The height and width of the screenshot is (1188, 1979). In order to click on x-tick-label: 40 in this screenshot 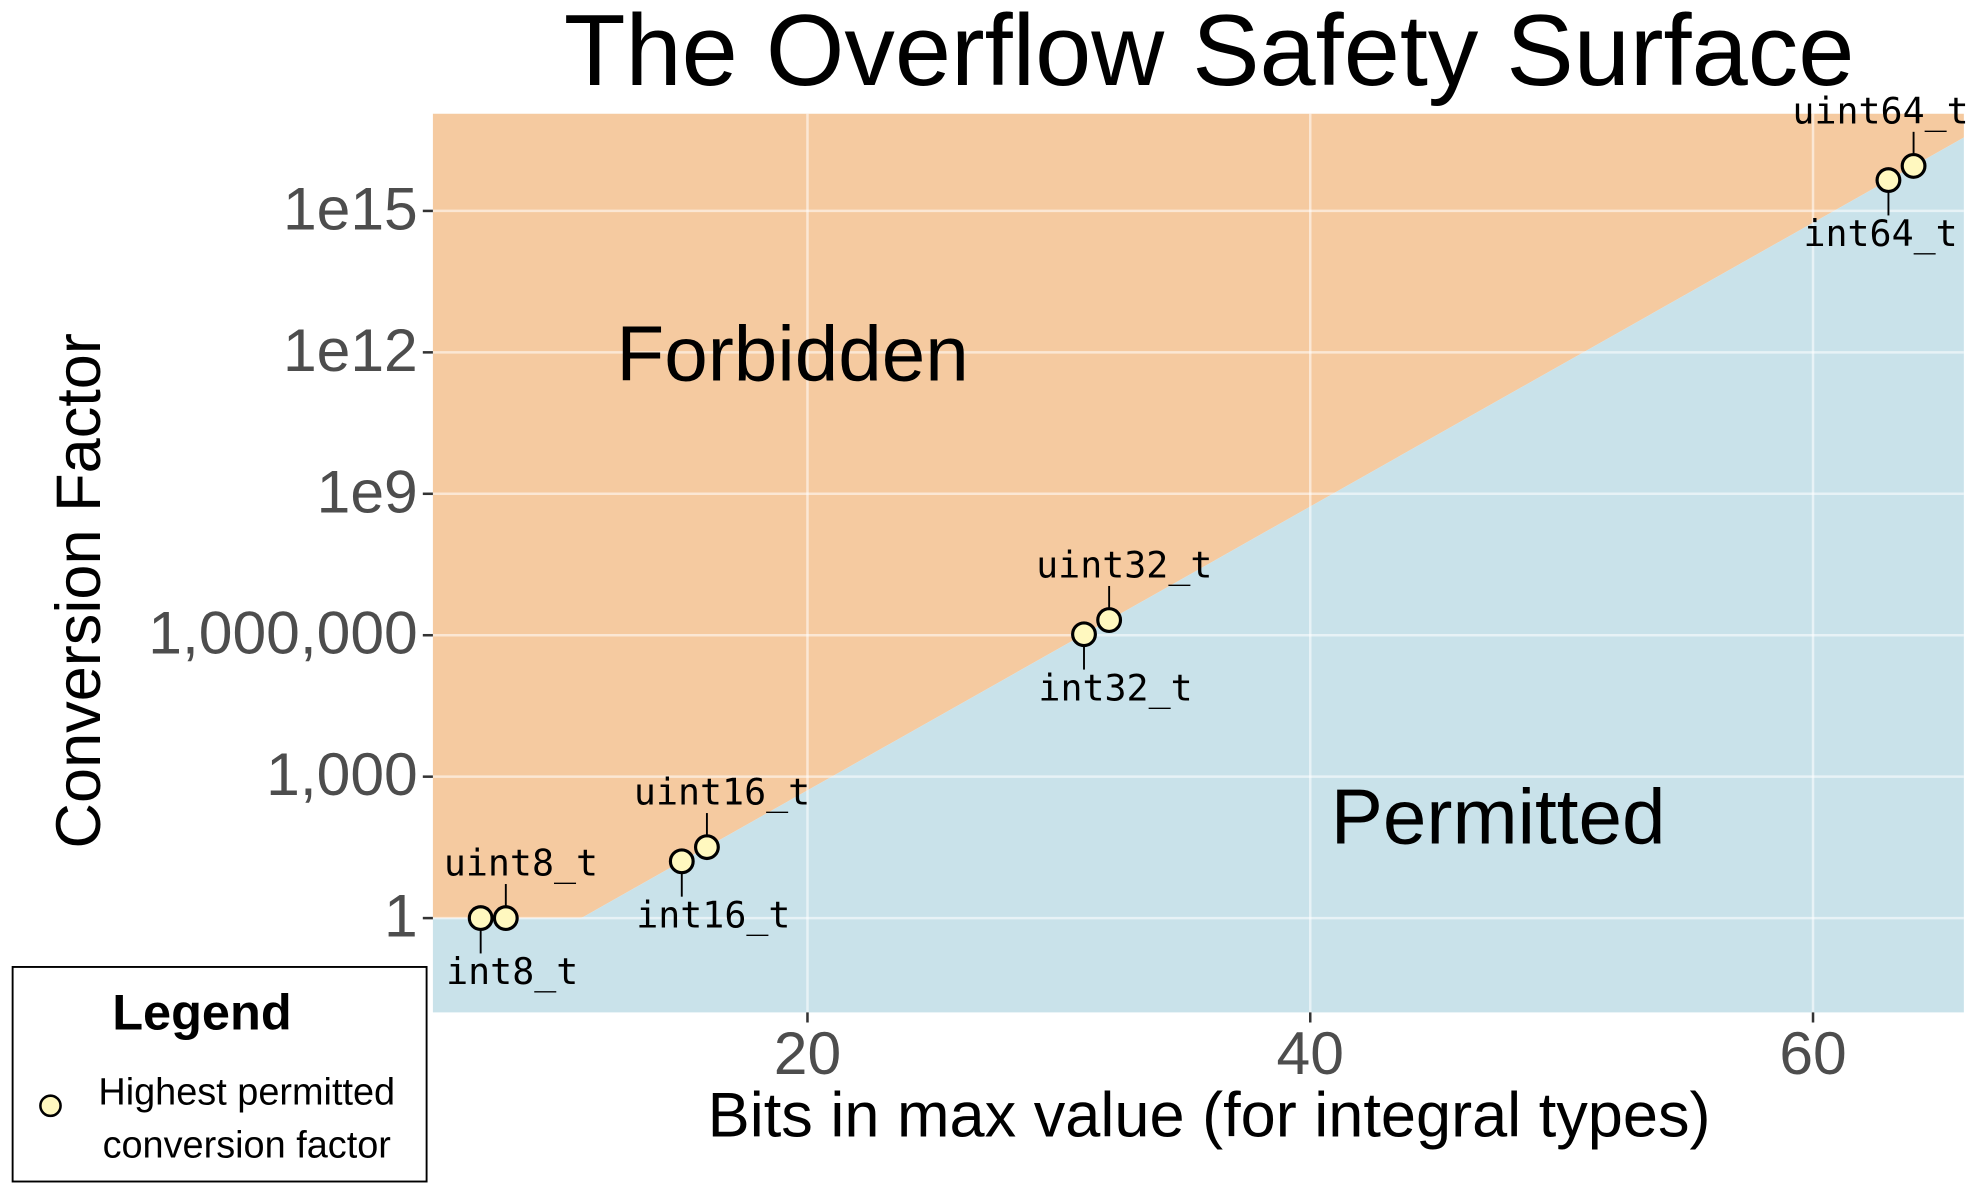, I will do `click(1310, 1053)`.